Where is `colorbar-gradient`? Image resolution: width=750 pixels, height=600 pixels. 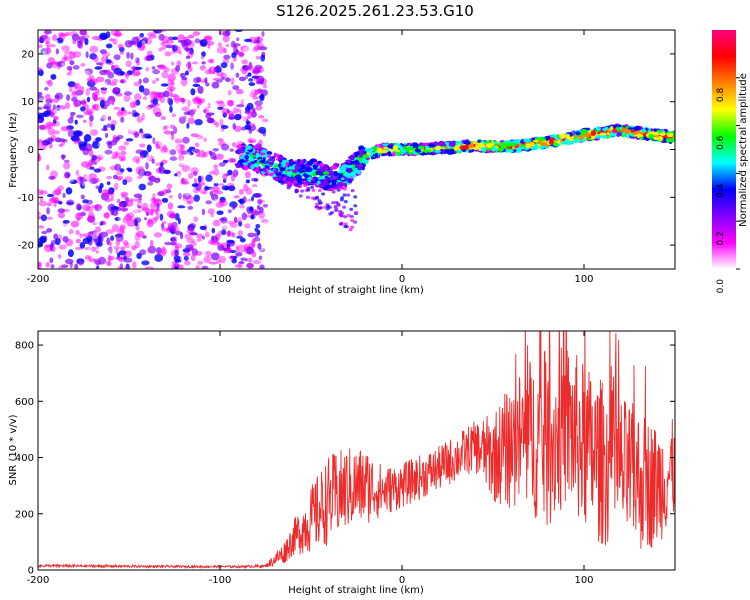
colorbar-gradient is located at coordinates (724, 149).